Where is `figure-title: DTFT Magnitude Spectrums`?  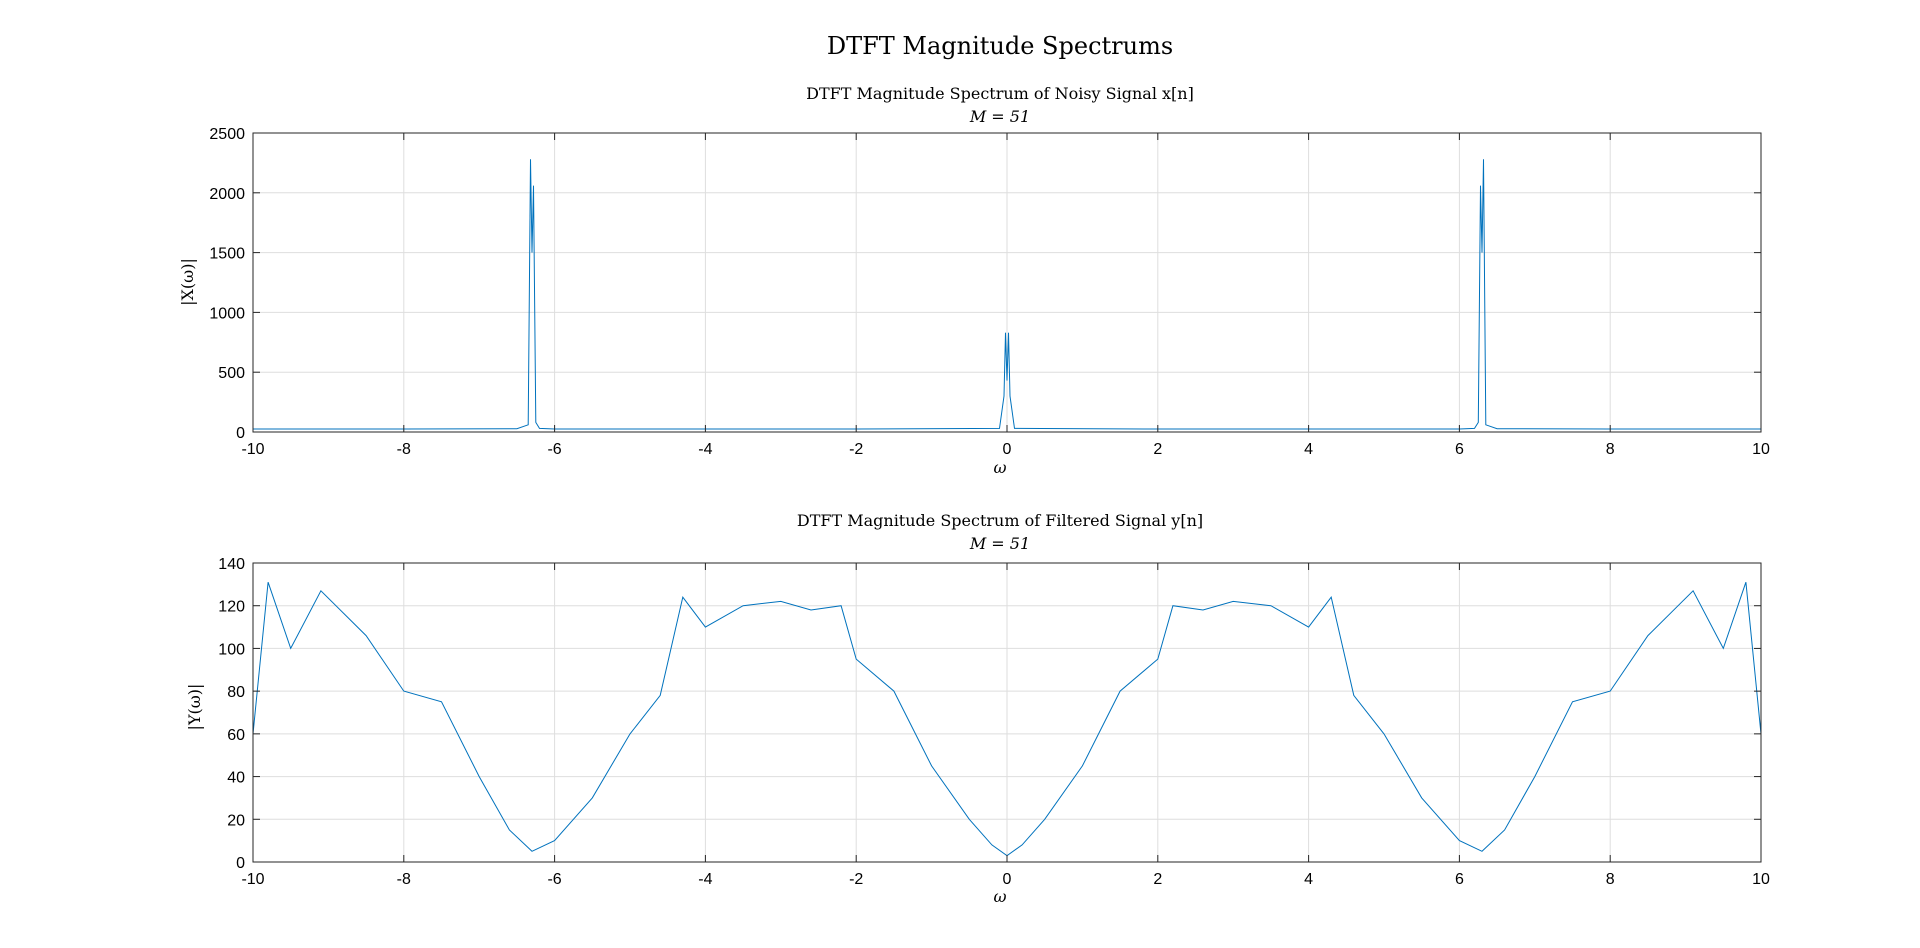 figure-title: DTFT Magnitude Spectrums is located at coordinates (1000, 46).